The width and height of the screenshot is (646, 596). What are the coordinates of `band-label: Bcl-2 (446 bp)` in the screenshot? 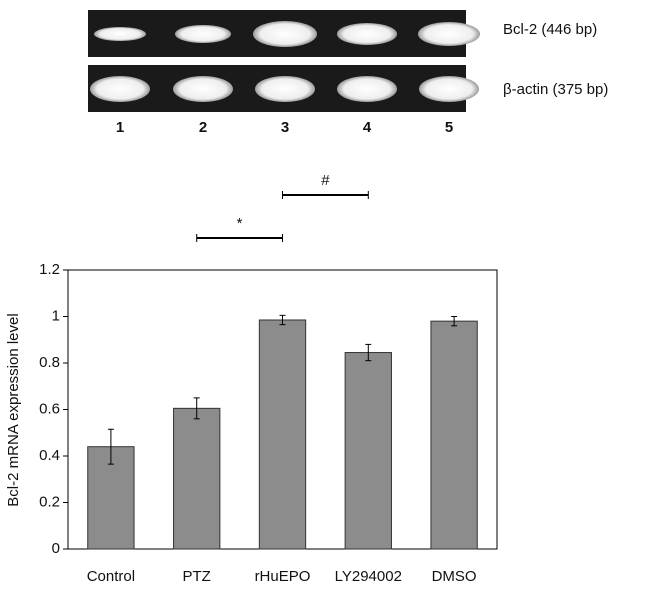 It's located at (550, 29).